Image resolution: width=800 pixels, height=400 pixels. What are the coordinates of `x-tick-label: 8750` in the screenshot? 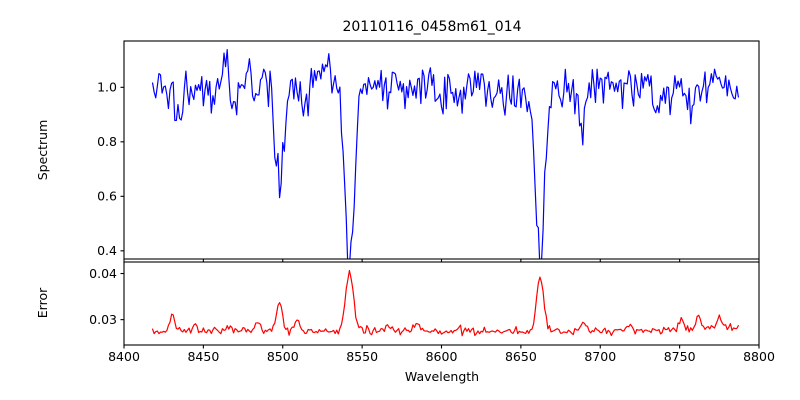 It's located at (680, 356).